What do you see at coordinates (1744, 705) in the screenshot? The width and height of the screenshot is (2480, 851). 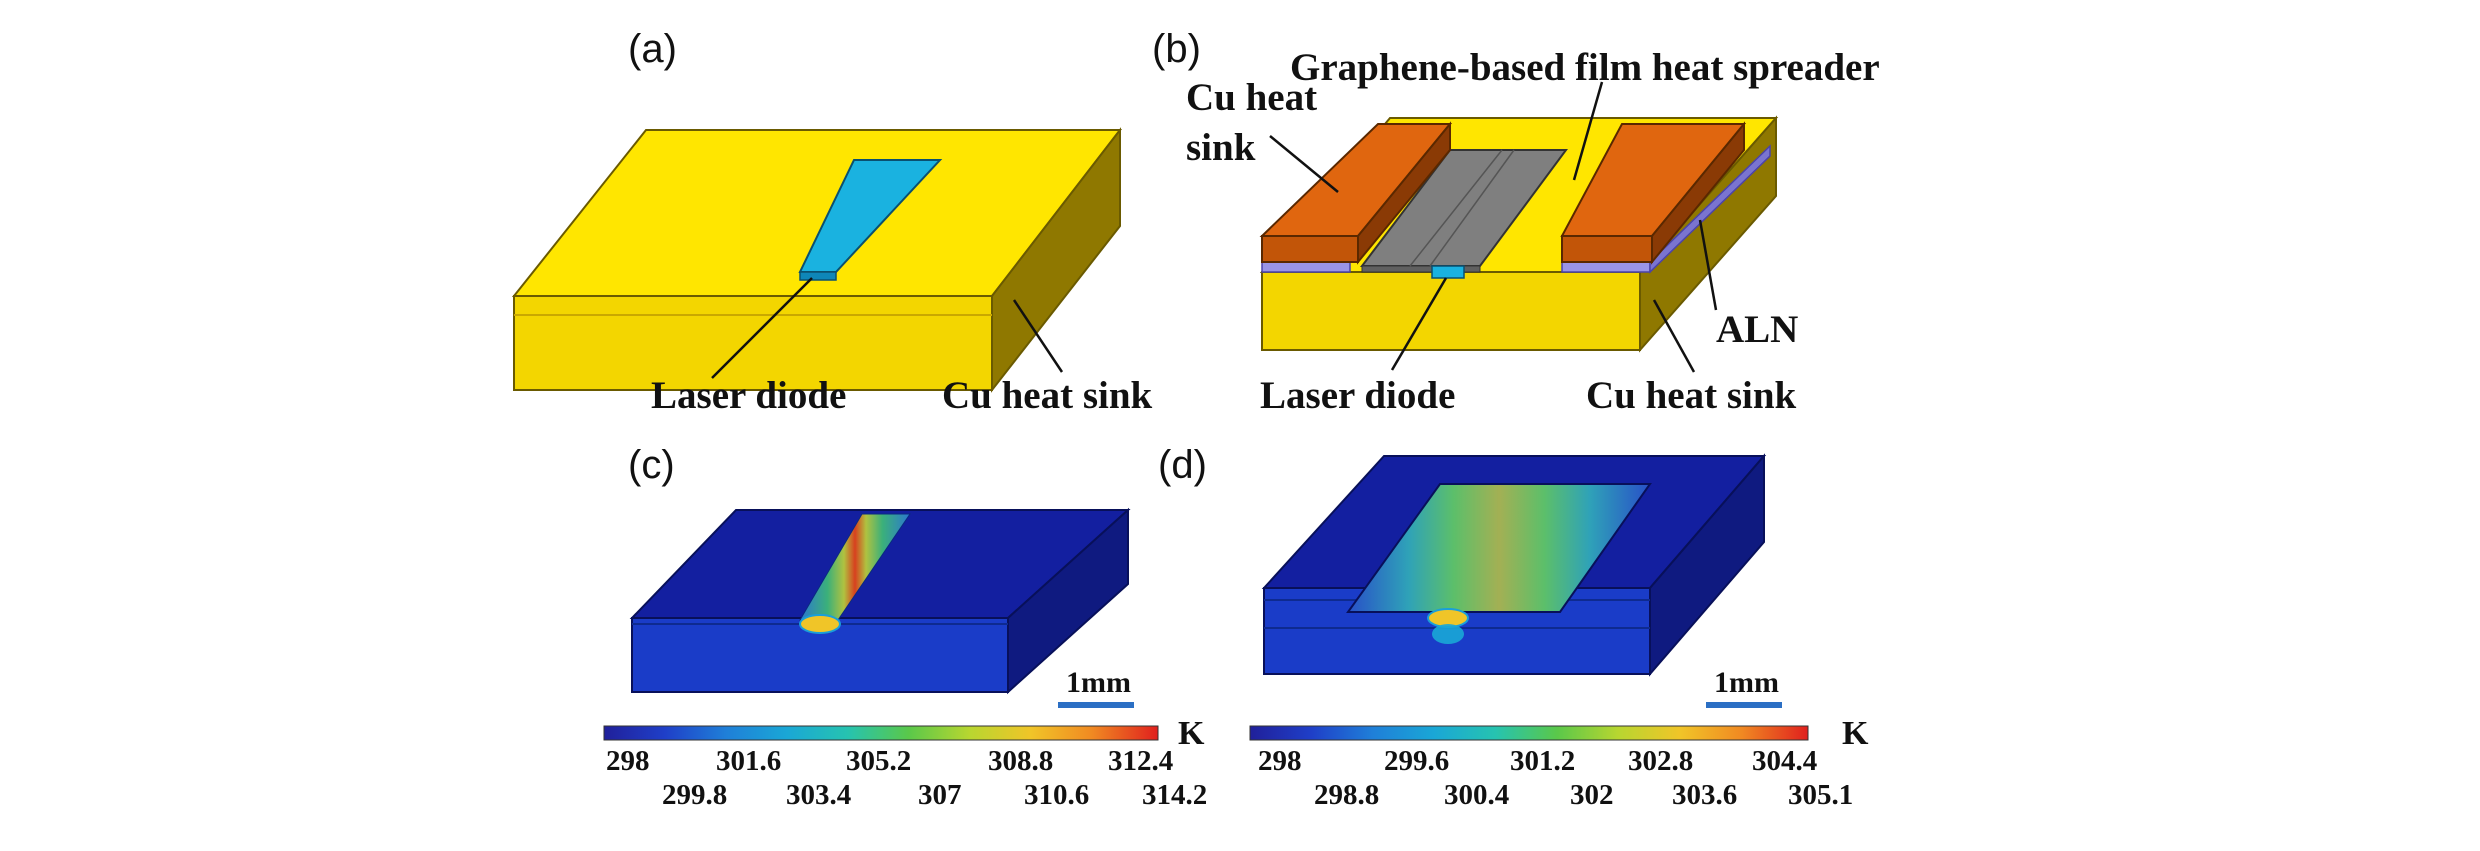 I see `panel-d-scale-bar` at bounding box center [1744, 705].